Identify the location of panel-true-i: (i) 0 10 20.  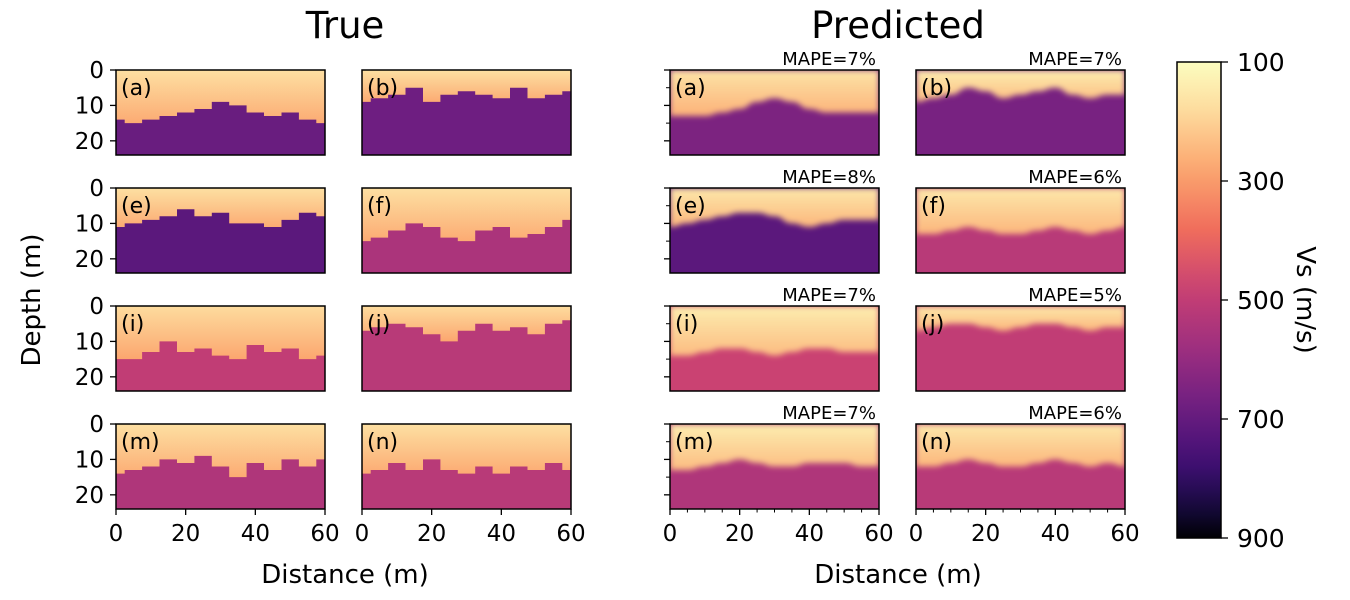
(200, 343).